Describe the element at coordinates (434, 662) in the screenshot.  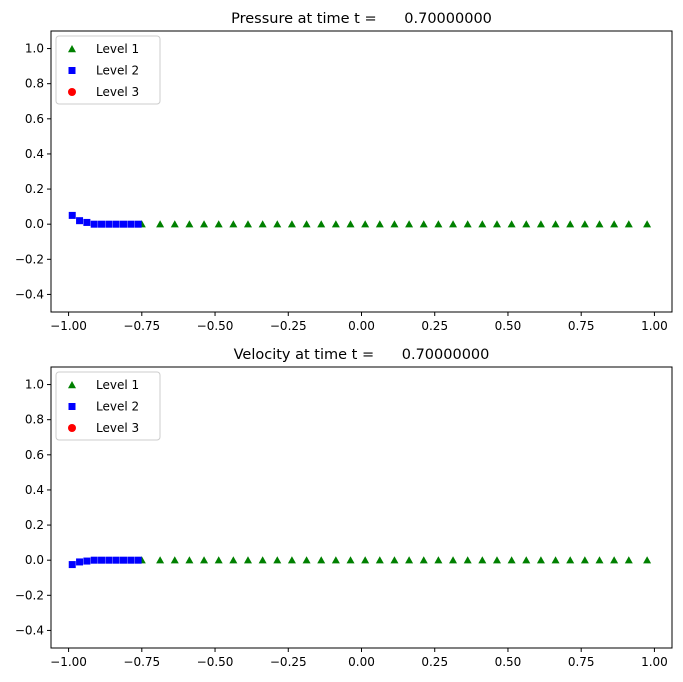
I see `x-tick-label: 0.25` at that location.